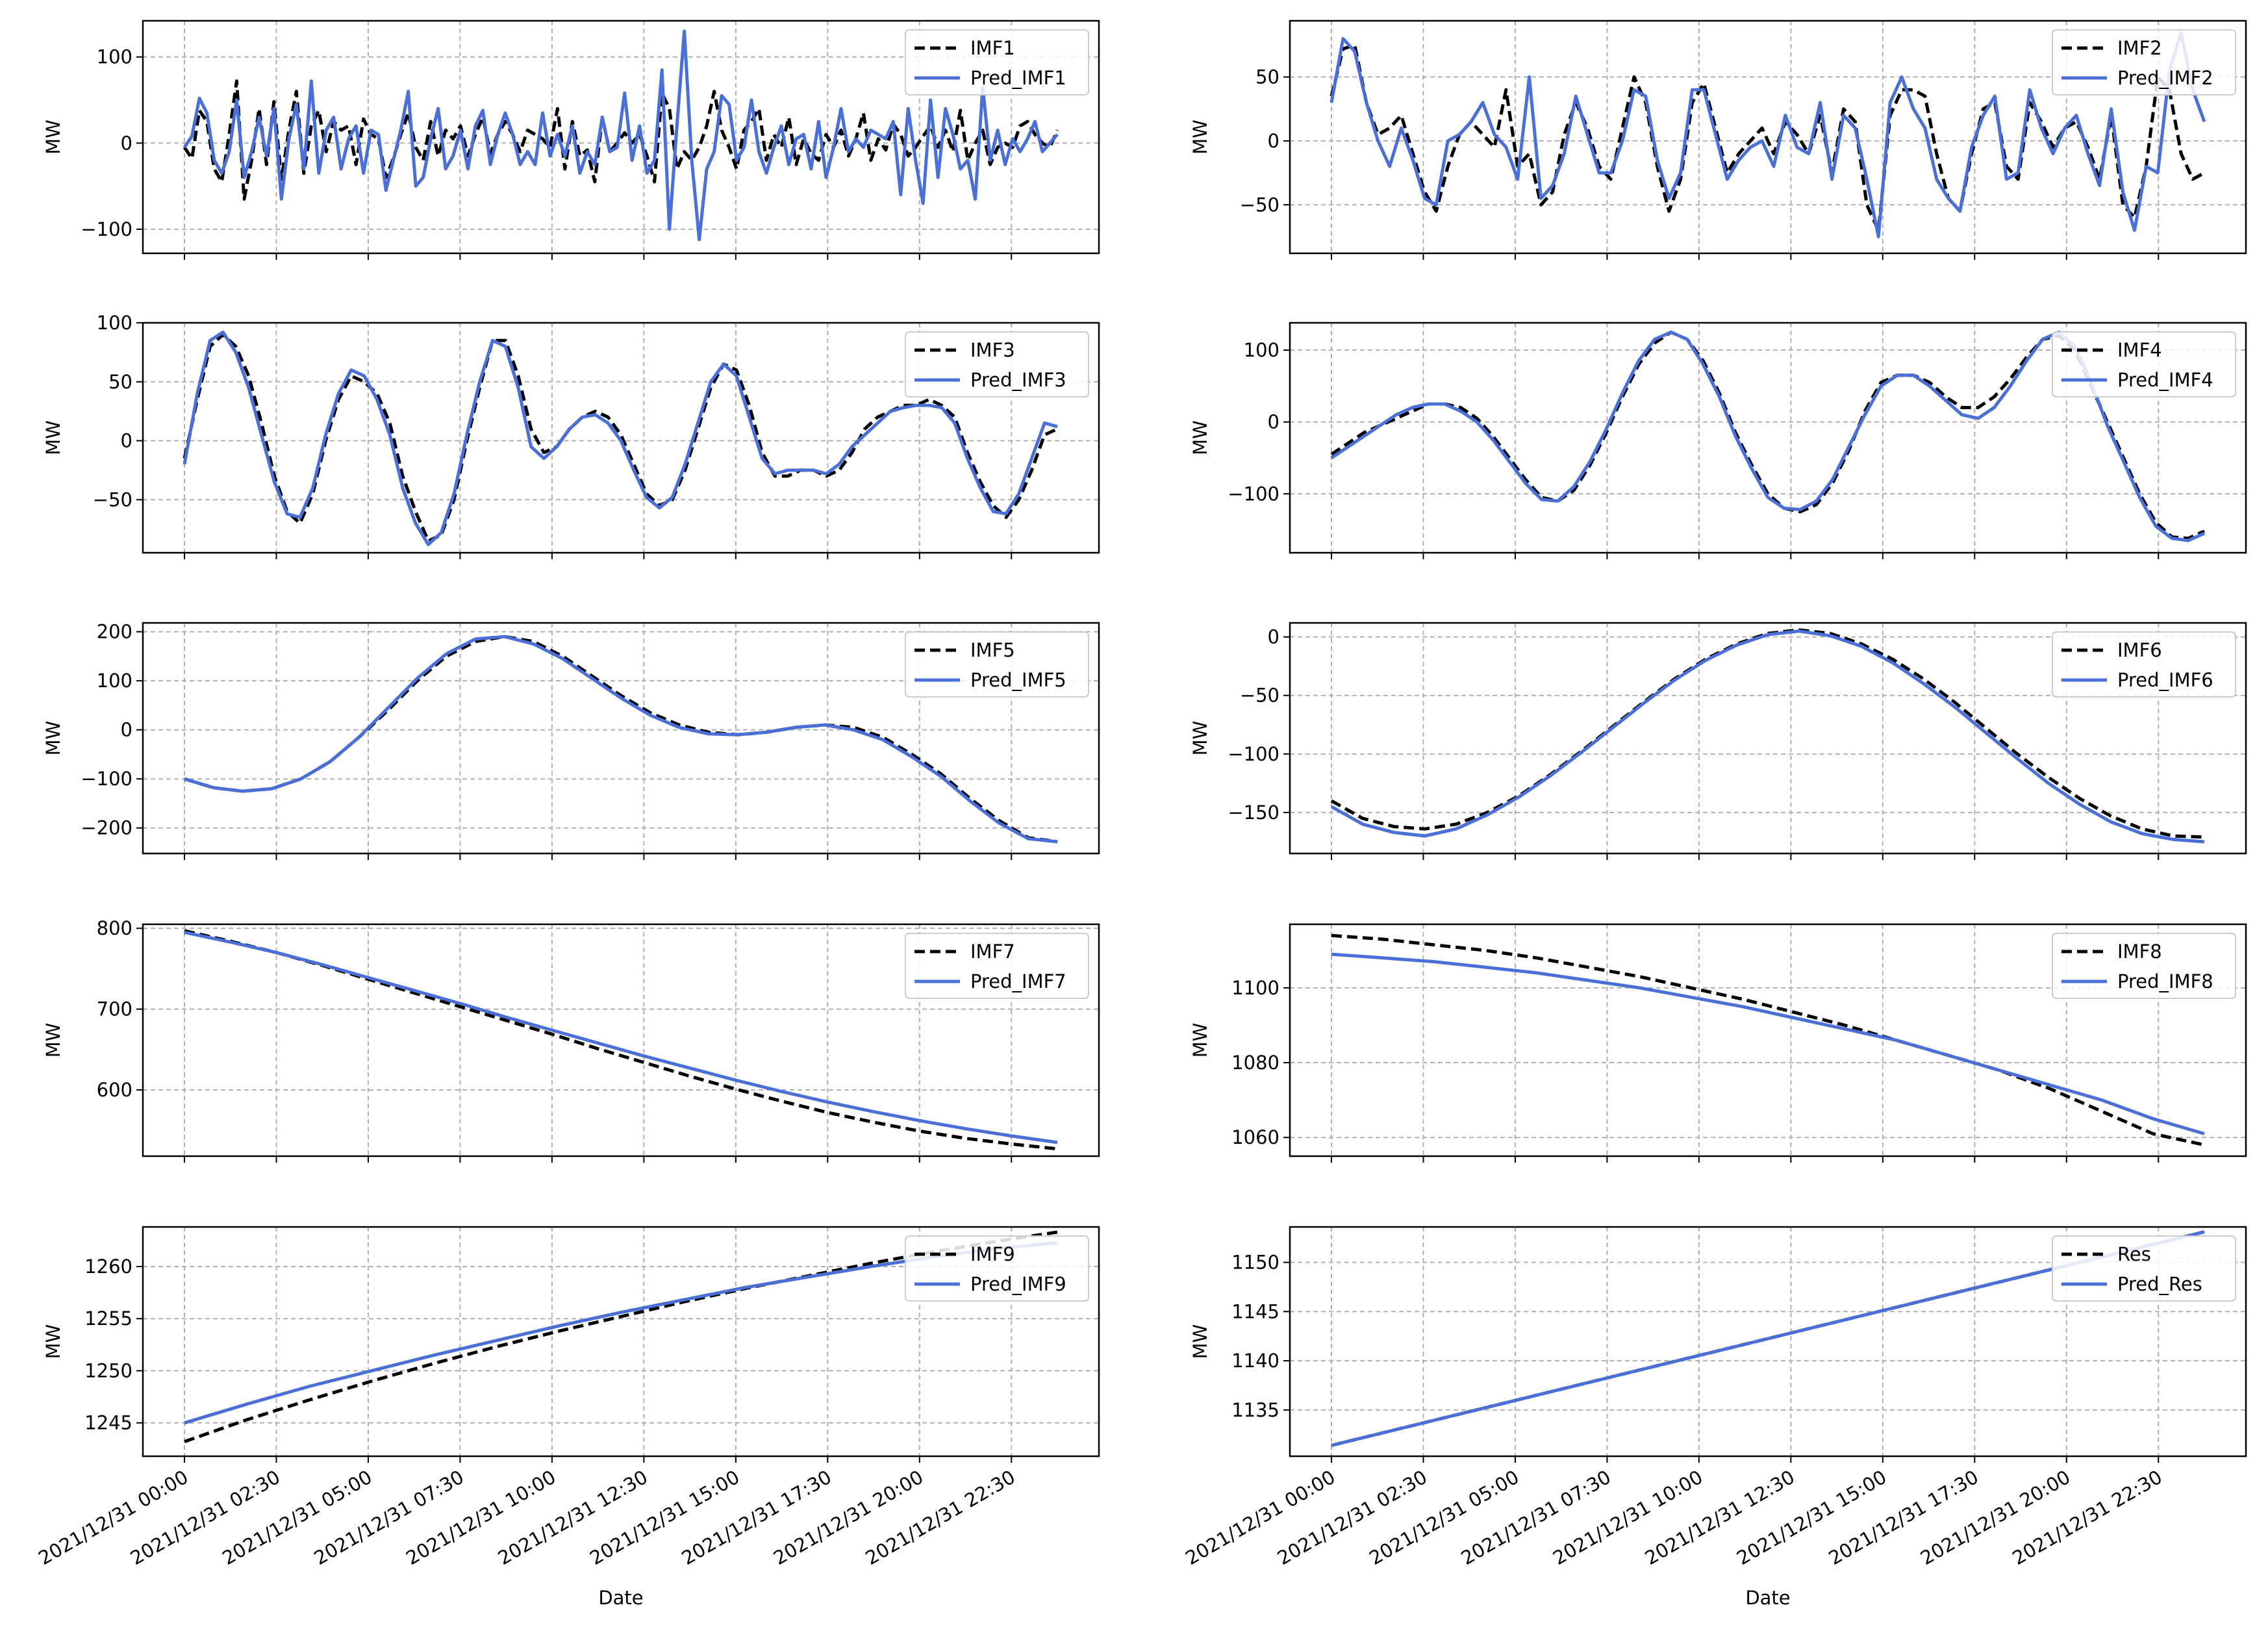 The image size is (2268, 1629). I want to click on predicted-line-imf8, so click(1768, 1043).